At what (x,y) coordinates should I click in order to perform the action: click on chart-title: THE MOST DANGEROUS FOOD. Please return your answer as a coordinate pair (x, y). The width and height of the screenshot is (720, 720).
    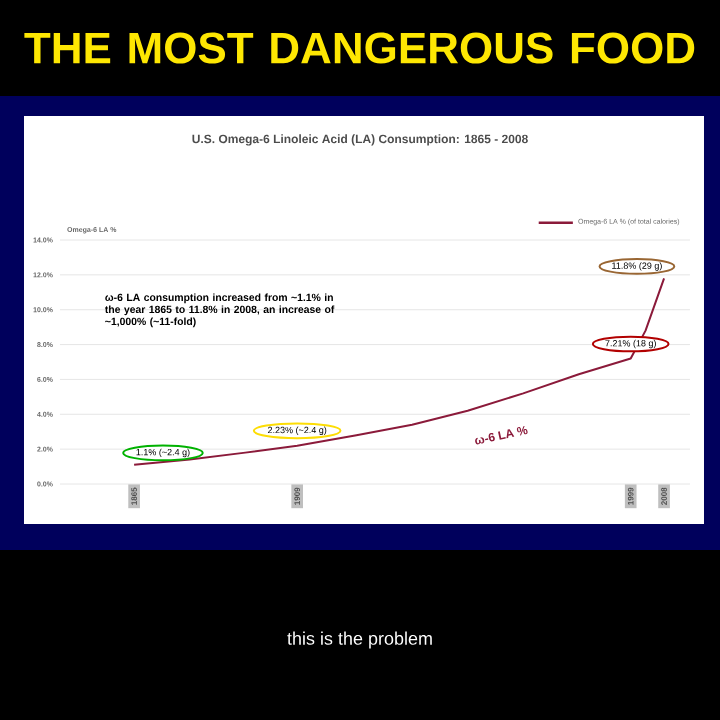
    Looking at the image, I should click on (359, 48).